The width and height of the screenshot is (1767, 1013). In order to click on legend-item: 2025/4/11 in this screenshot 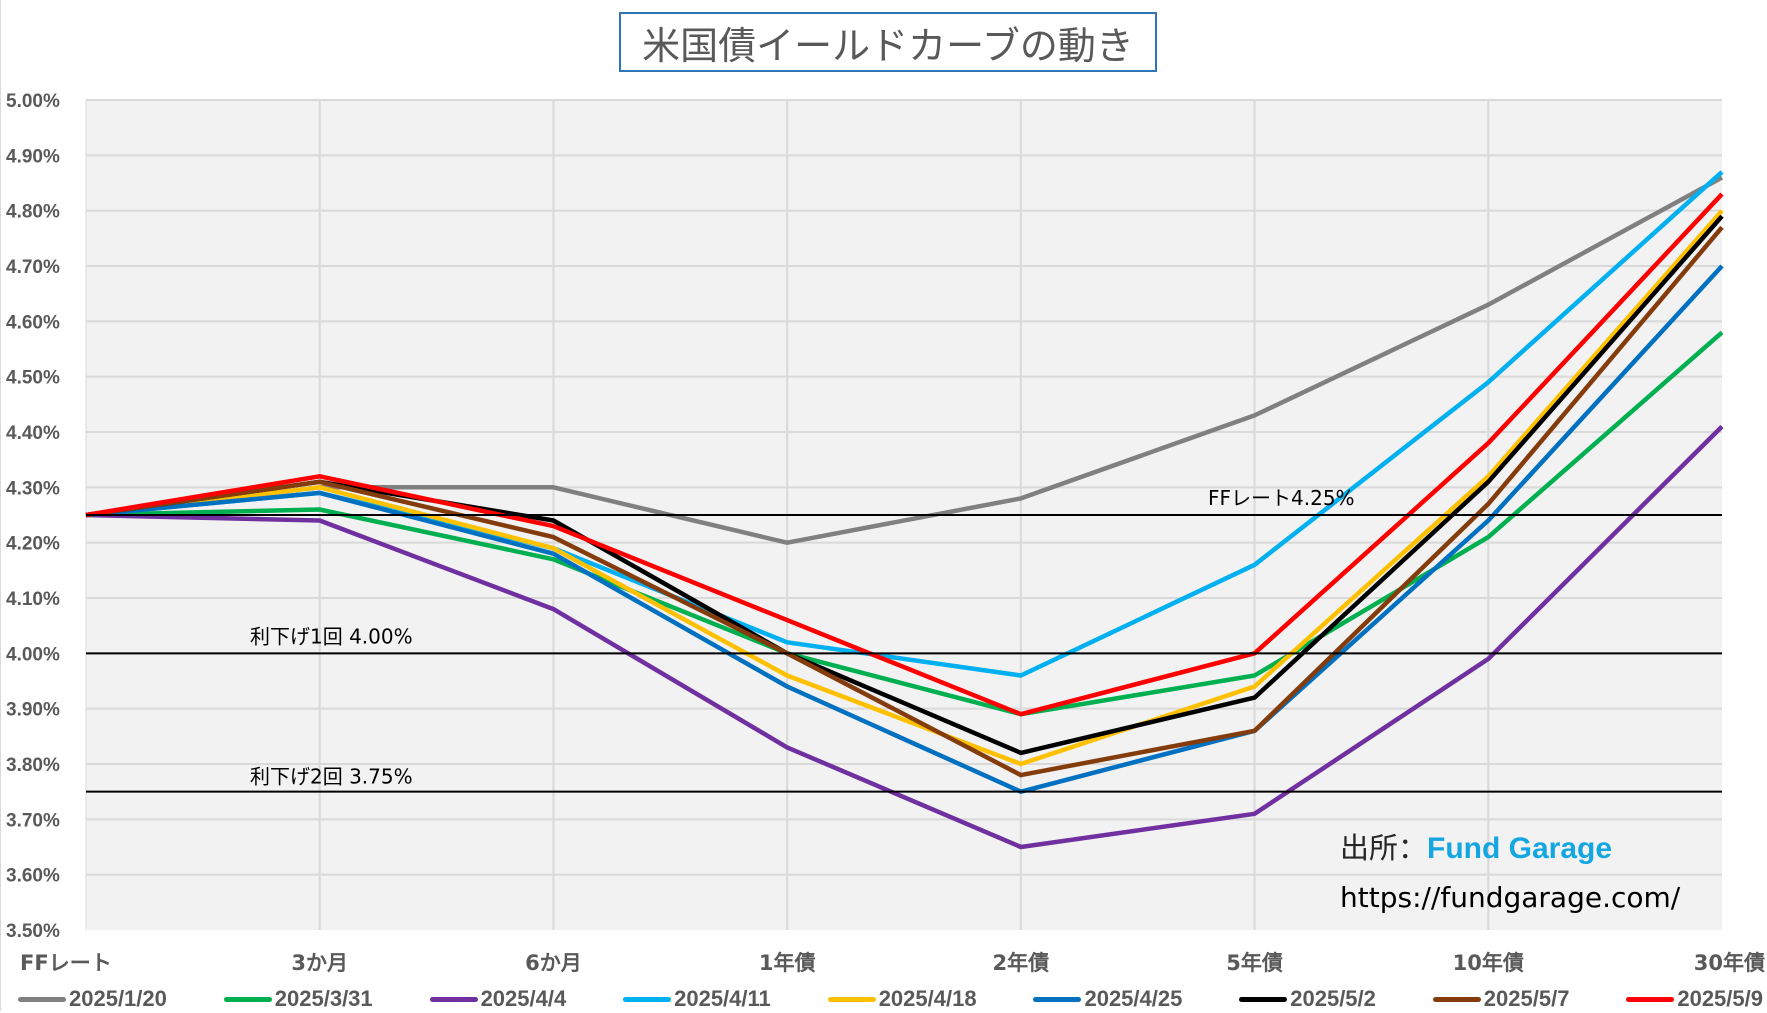, I will do `click(697, 999)`.